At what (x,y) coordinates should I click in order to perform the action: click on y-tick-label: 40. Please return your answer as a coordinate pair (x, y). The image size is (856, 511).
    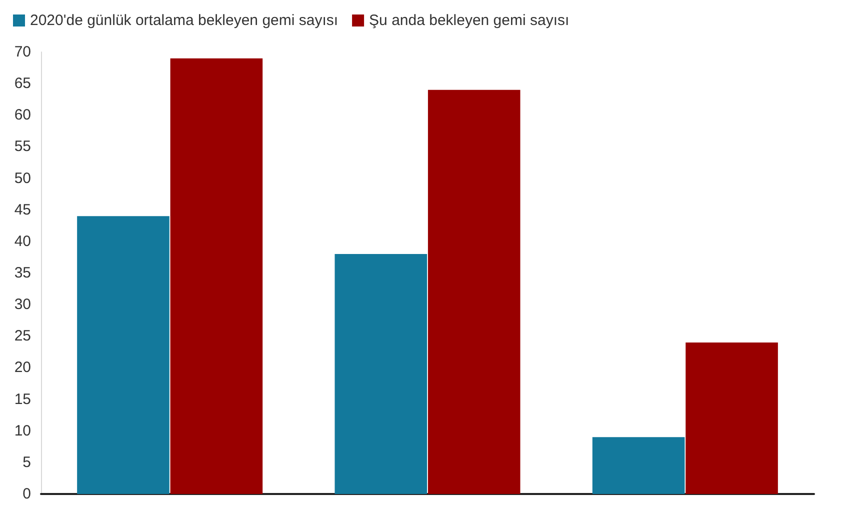
    Looking at the image, I should click on (22, 241).